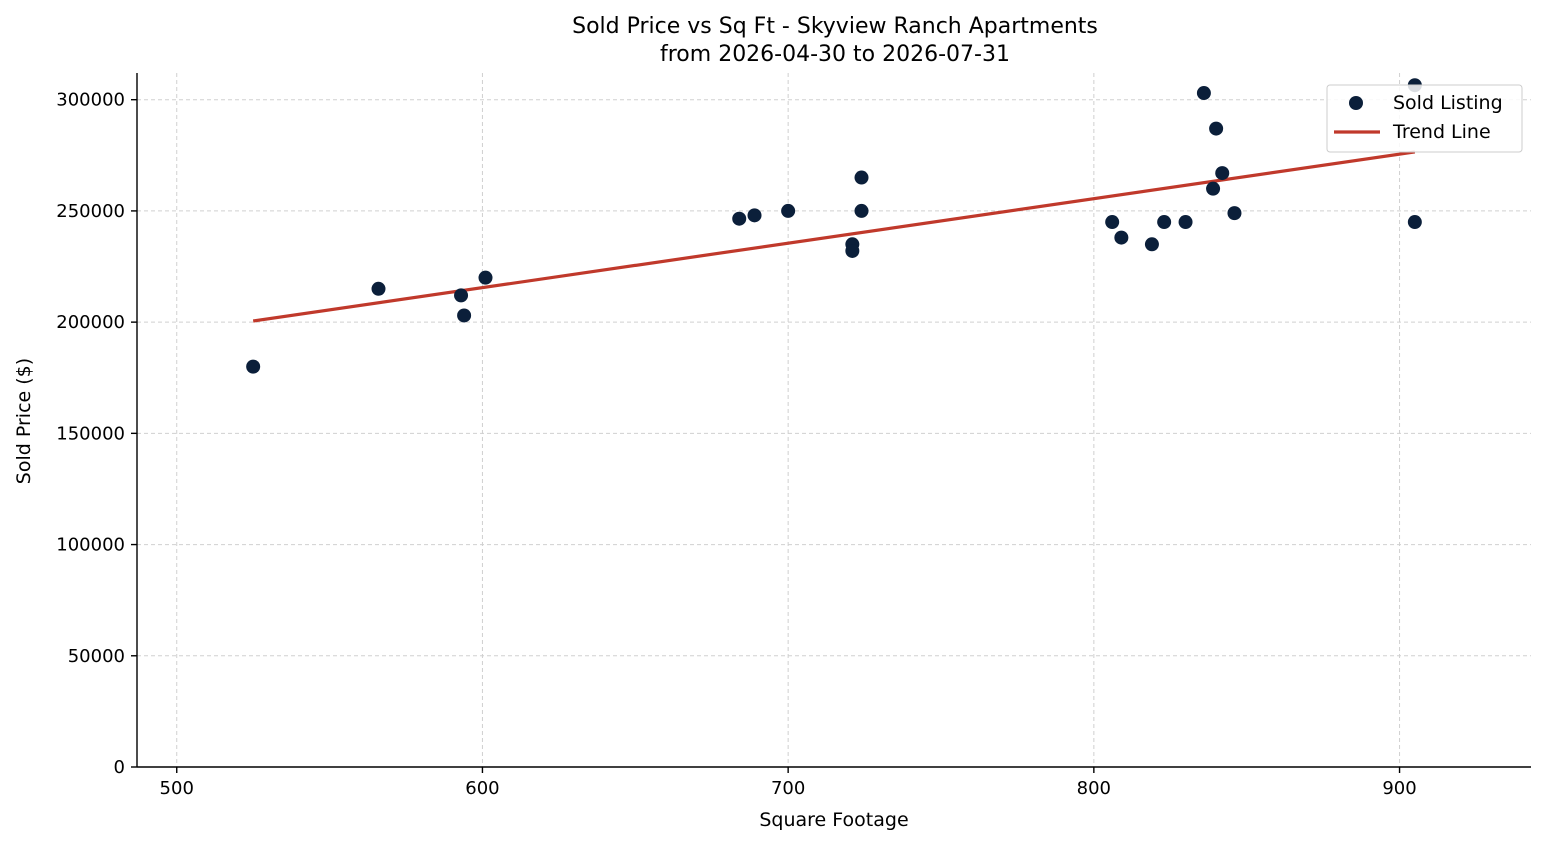 The height and width of the screenshot is (845, 1547). What do you see at coordinates (1356, 103) in the screenshot?
I see `legend-marker-sold-listing` at bounding box center [1356, 103].